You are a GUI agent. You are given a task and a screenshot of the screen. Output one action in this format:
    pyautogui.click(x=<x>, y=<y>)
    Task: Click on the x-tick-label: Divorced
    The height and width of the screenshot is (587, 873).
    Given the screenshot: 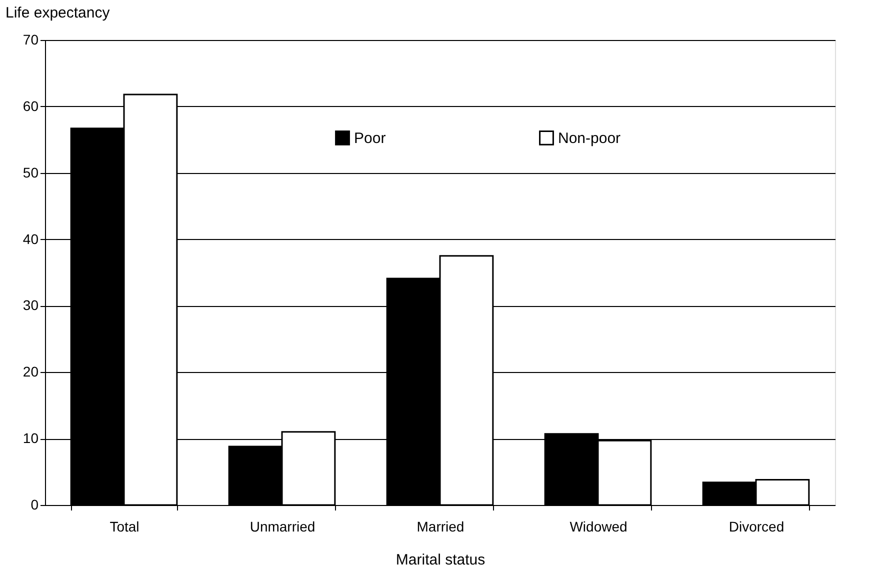 What is the action you would take?
    pyautogui.click(x=756, y=526)
    